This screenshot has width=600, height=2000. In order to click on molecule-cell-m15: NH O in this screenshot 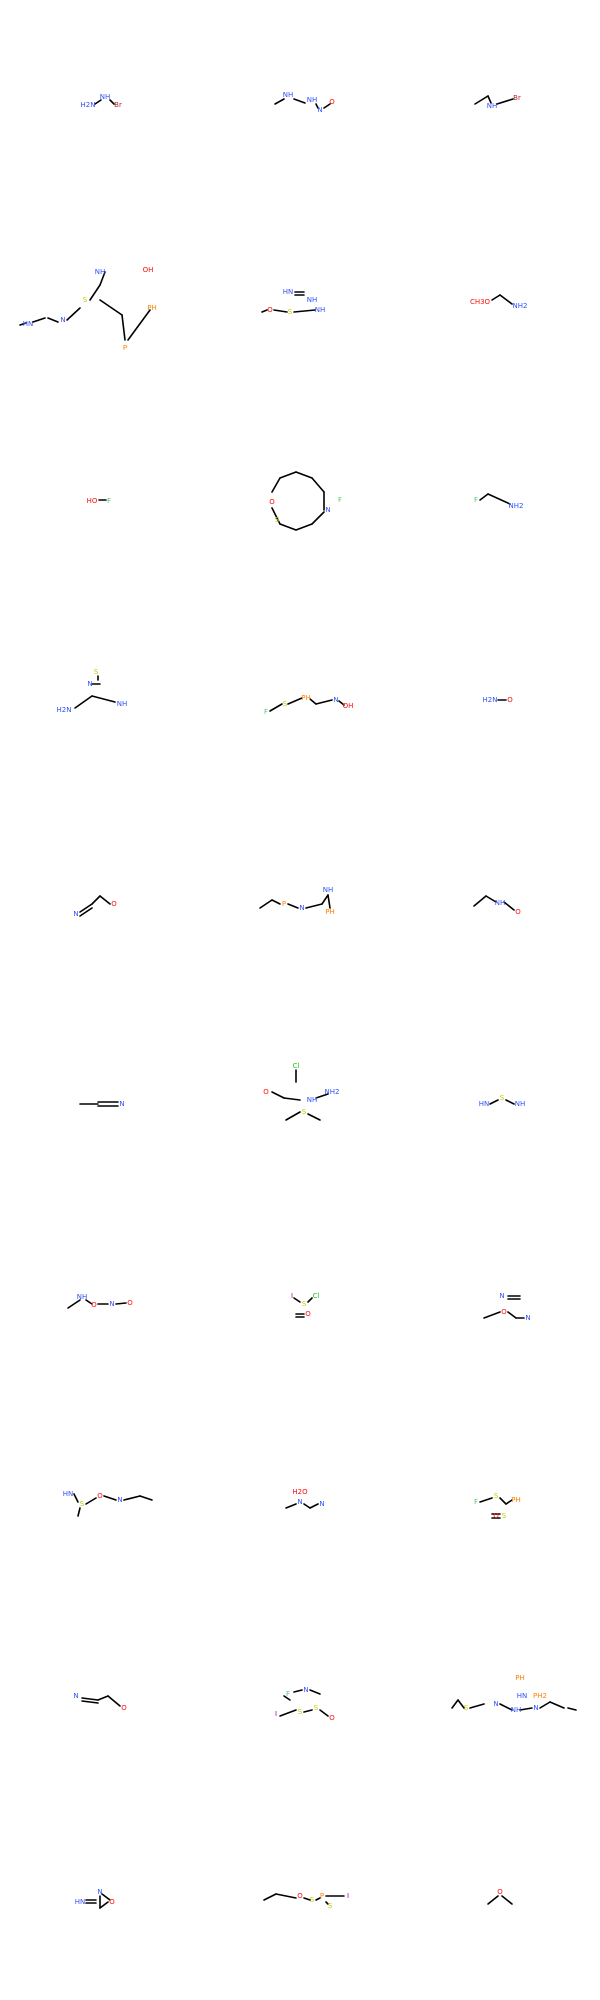, I will do `click(500, 900)`.